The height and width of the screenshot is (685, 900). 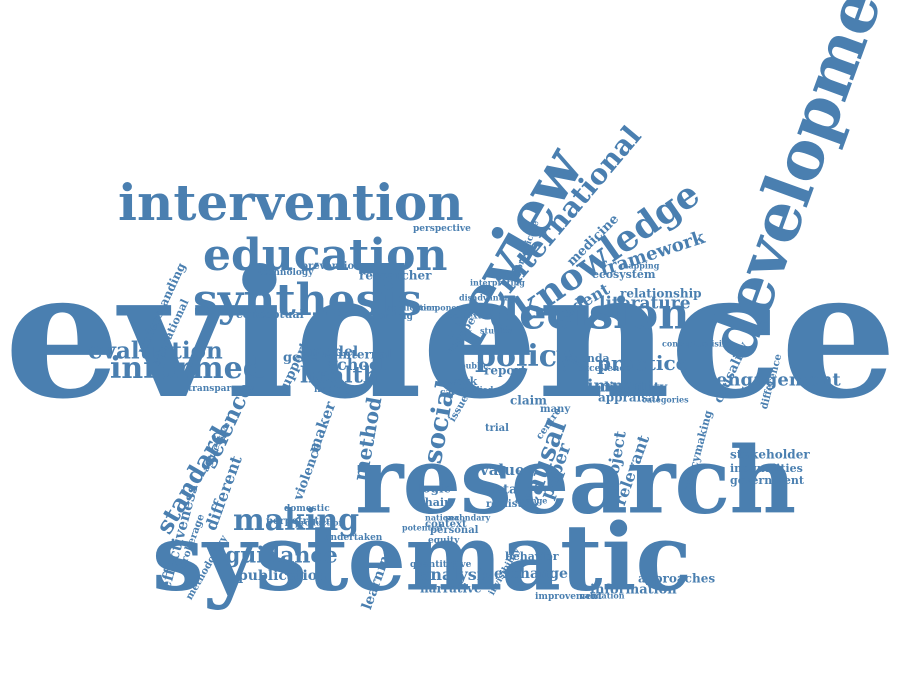 What do you see at coordinates (624, 275) in the screenshot?
I see `word-ecosystem: ecosystem` at bounding box center [624, 275].